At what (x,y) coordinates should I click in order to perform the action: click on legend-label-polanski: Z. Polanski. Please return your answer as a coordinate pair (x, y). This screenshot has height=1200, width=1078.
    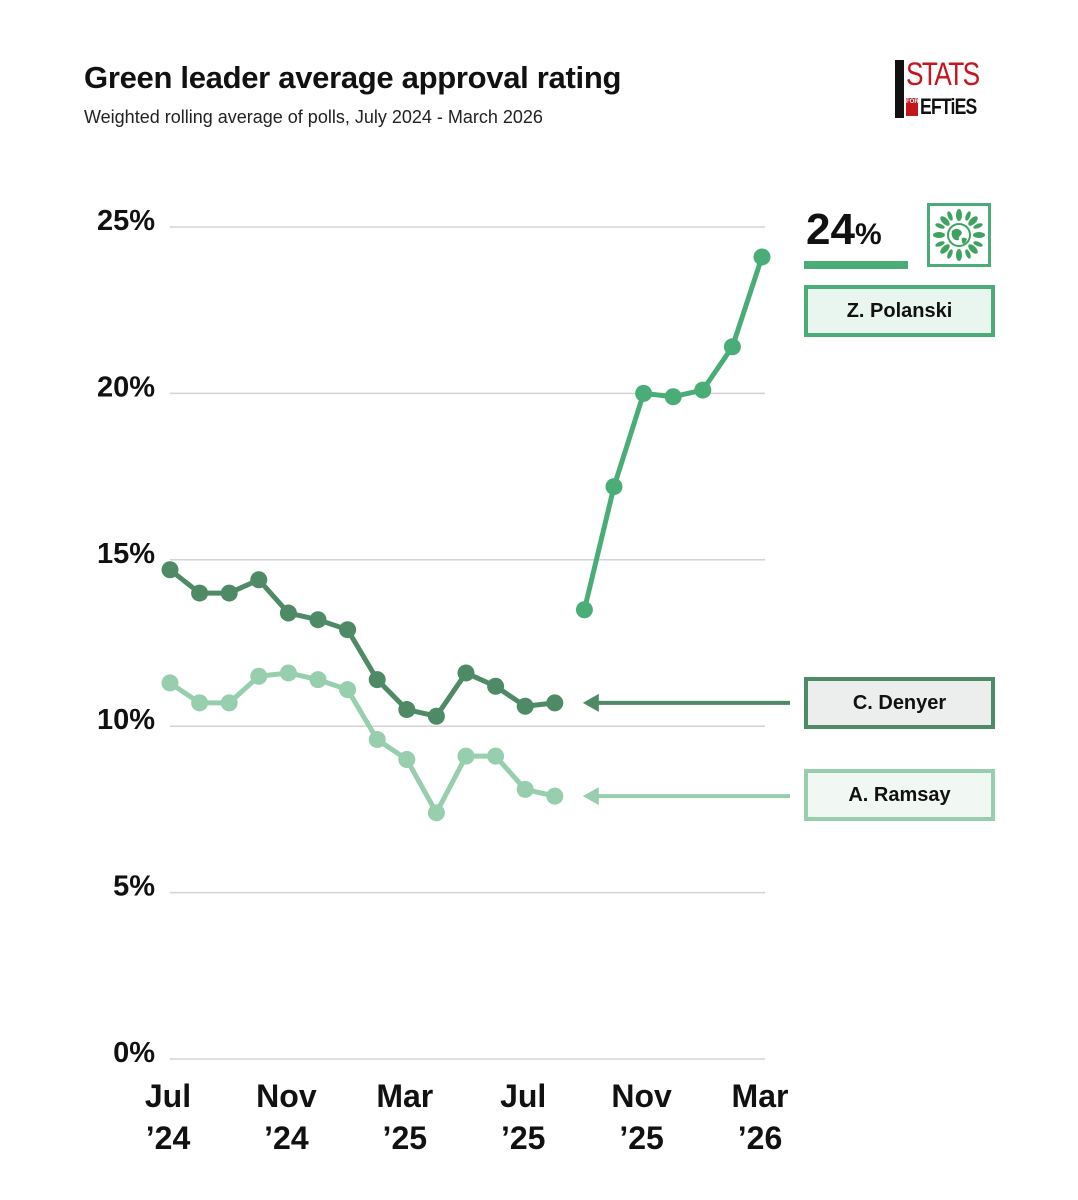
    Looking at the image, I should click on (899, 311).